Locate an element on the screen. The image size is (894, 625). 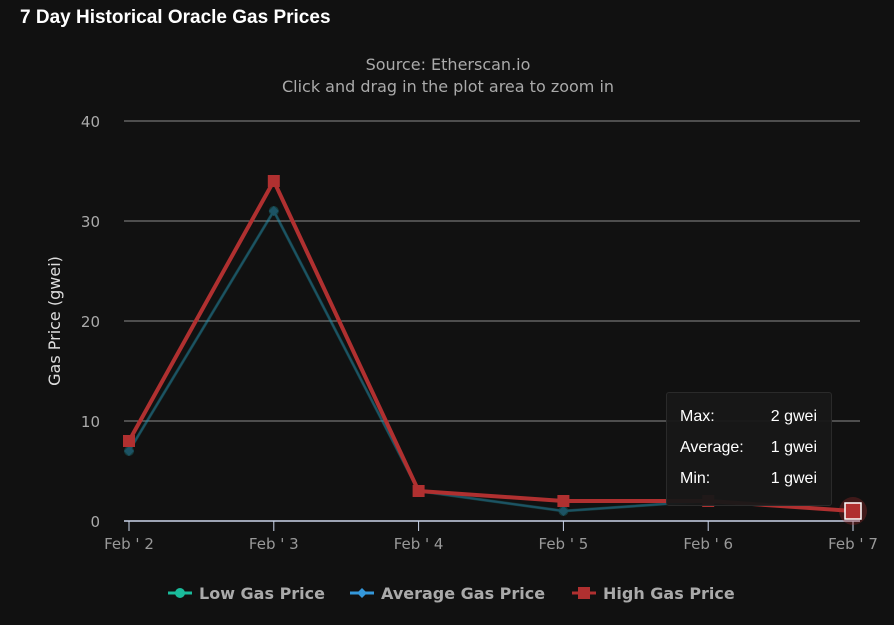
y-tick-label: 10 is located at coordinates (90, 422).